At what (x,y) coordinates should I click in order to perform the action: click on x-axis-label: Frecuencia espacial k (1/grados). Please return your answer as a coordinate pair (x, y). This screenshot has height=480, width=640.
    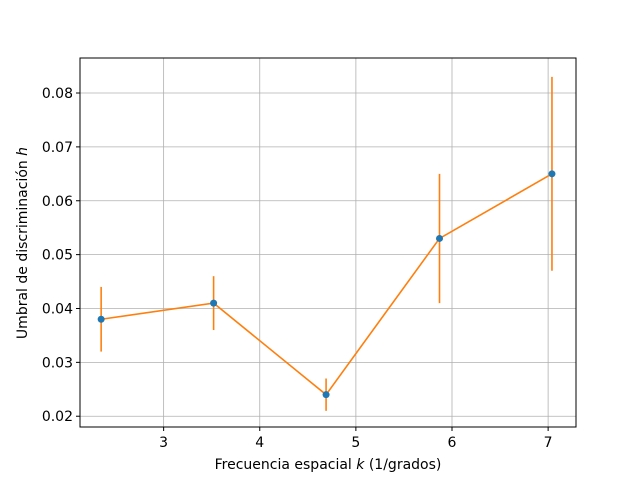
    Looking at the image, I should click on (328, 465).